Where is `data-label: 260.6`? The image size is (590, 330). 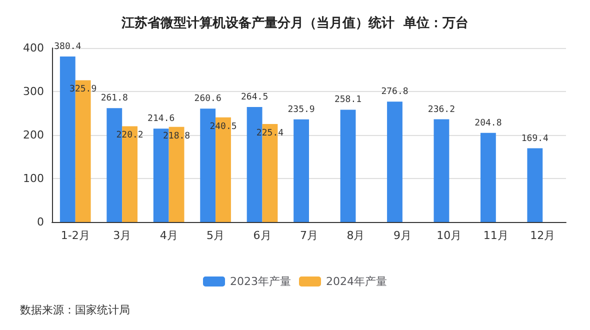 data-label: 260.6 is located at coordinates (208, 99).